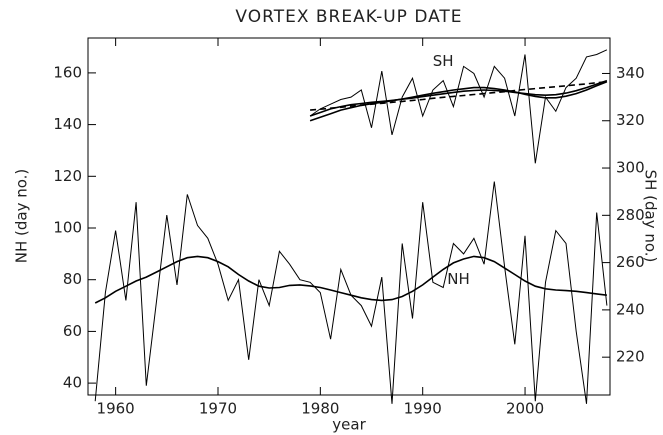  What do you see at coordinates (348, 17) in the screenshot?
I see `chart-title: VORTEX BREAK-UP DATE` at bounding box center [348, 17].